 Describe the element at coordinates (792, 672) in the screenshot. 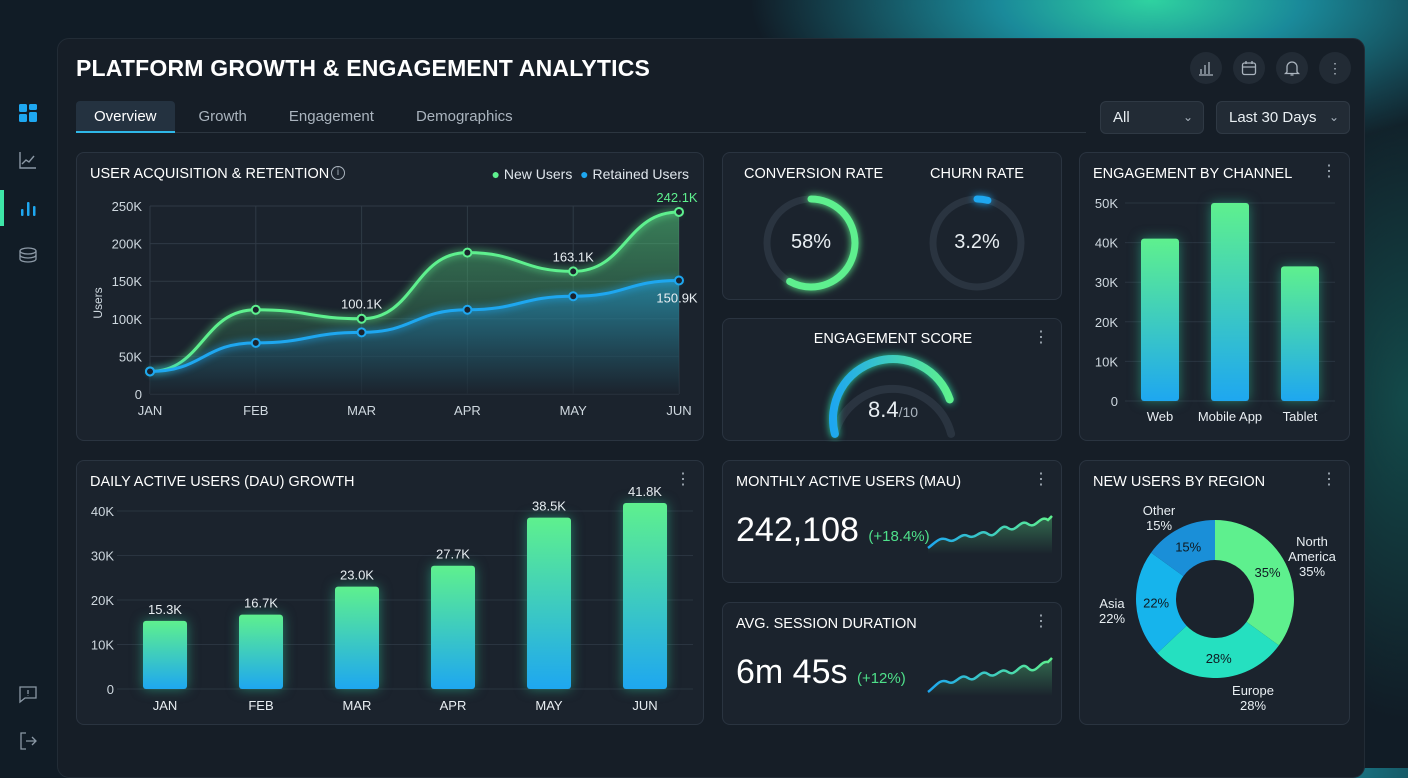

I see `session-number: 6m 45s` at that location.